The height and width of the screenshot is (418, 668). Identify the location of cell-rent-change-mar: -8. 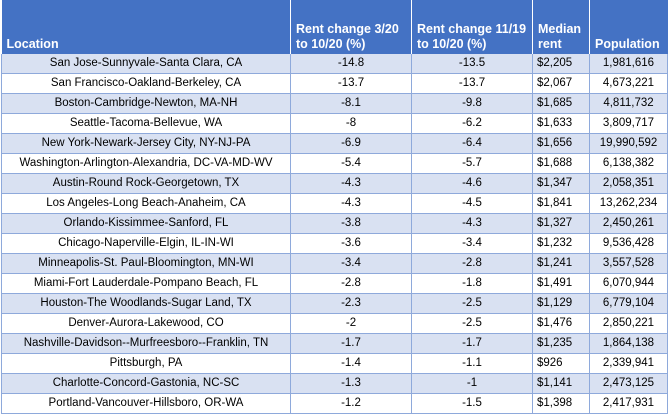
(351, 123).